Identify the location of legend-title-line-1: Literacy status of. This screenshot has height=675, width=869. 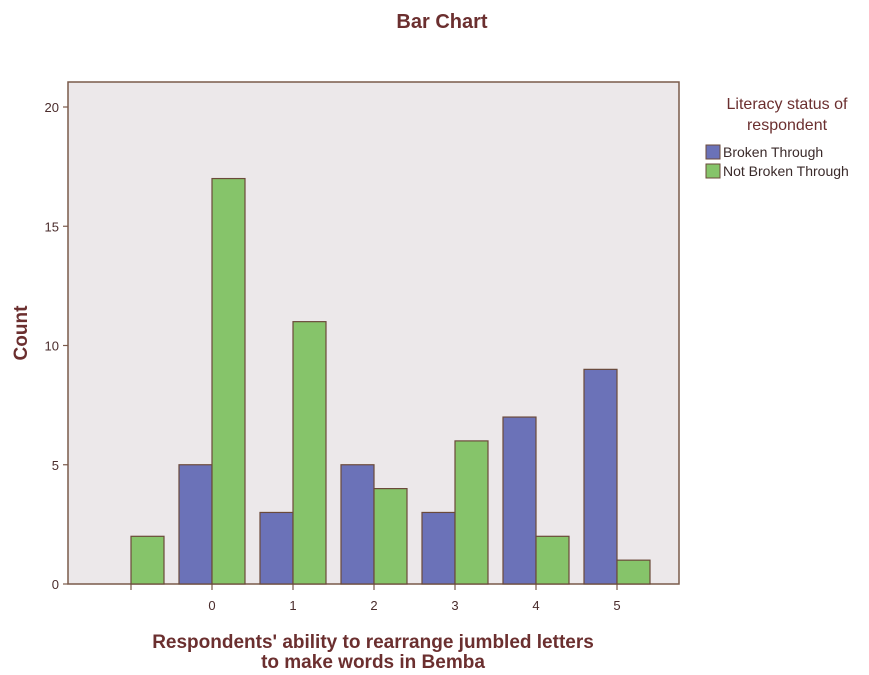
(788, 104).